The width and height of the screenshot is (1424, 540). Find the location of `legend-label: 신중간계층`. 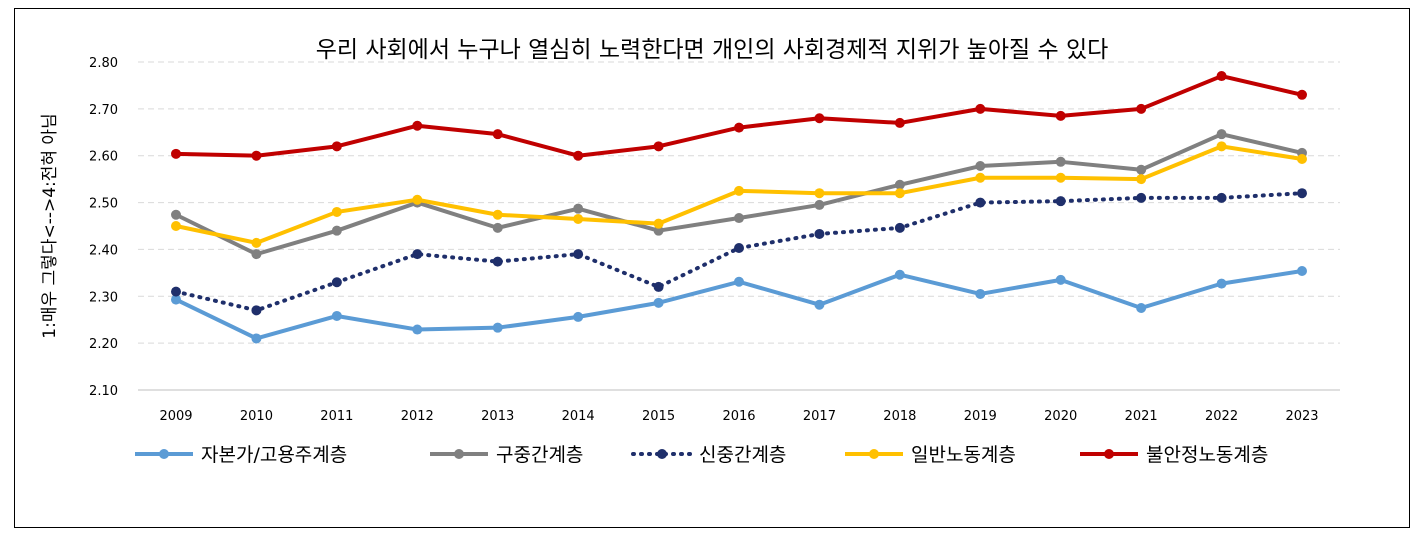

legend-label: 신중간계층 is located at coordinates (742, 455).